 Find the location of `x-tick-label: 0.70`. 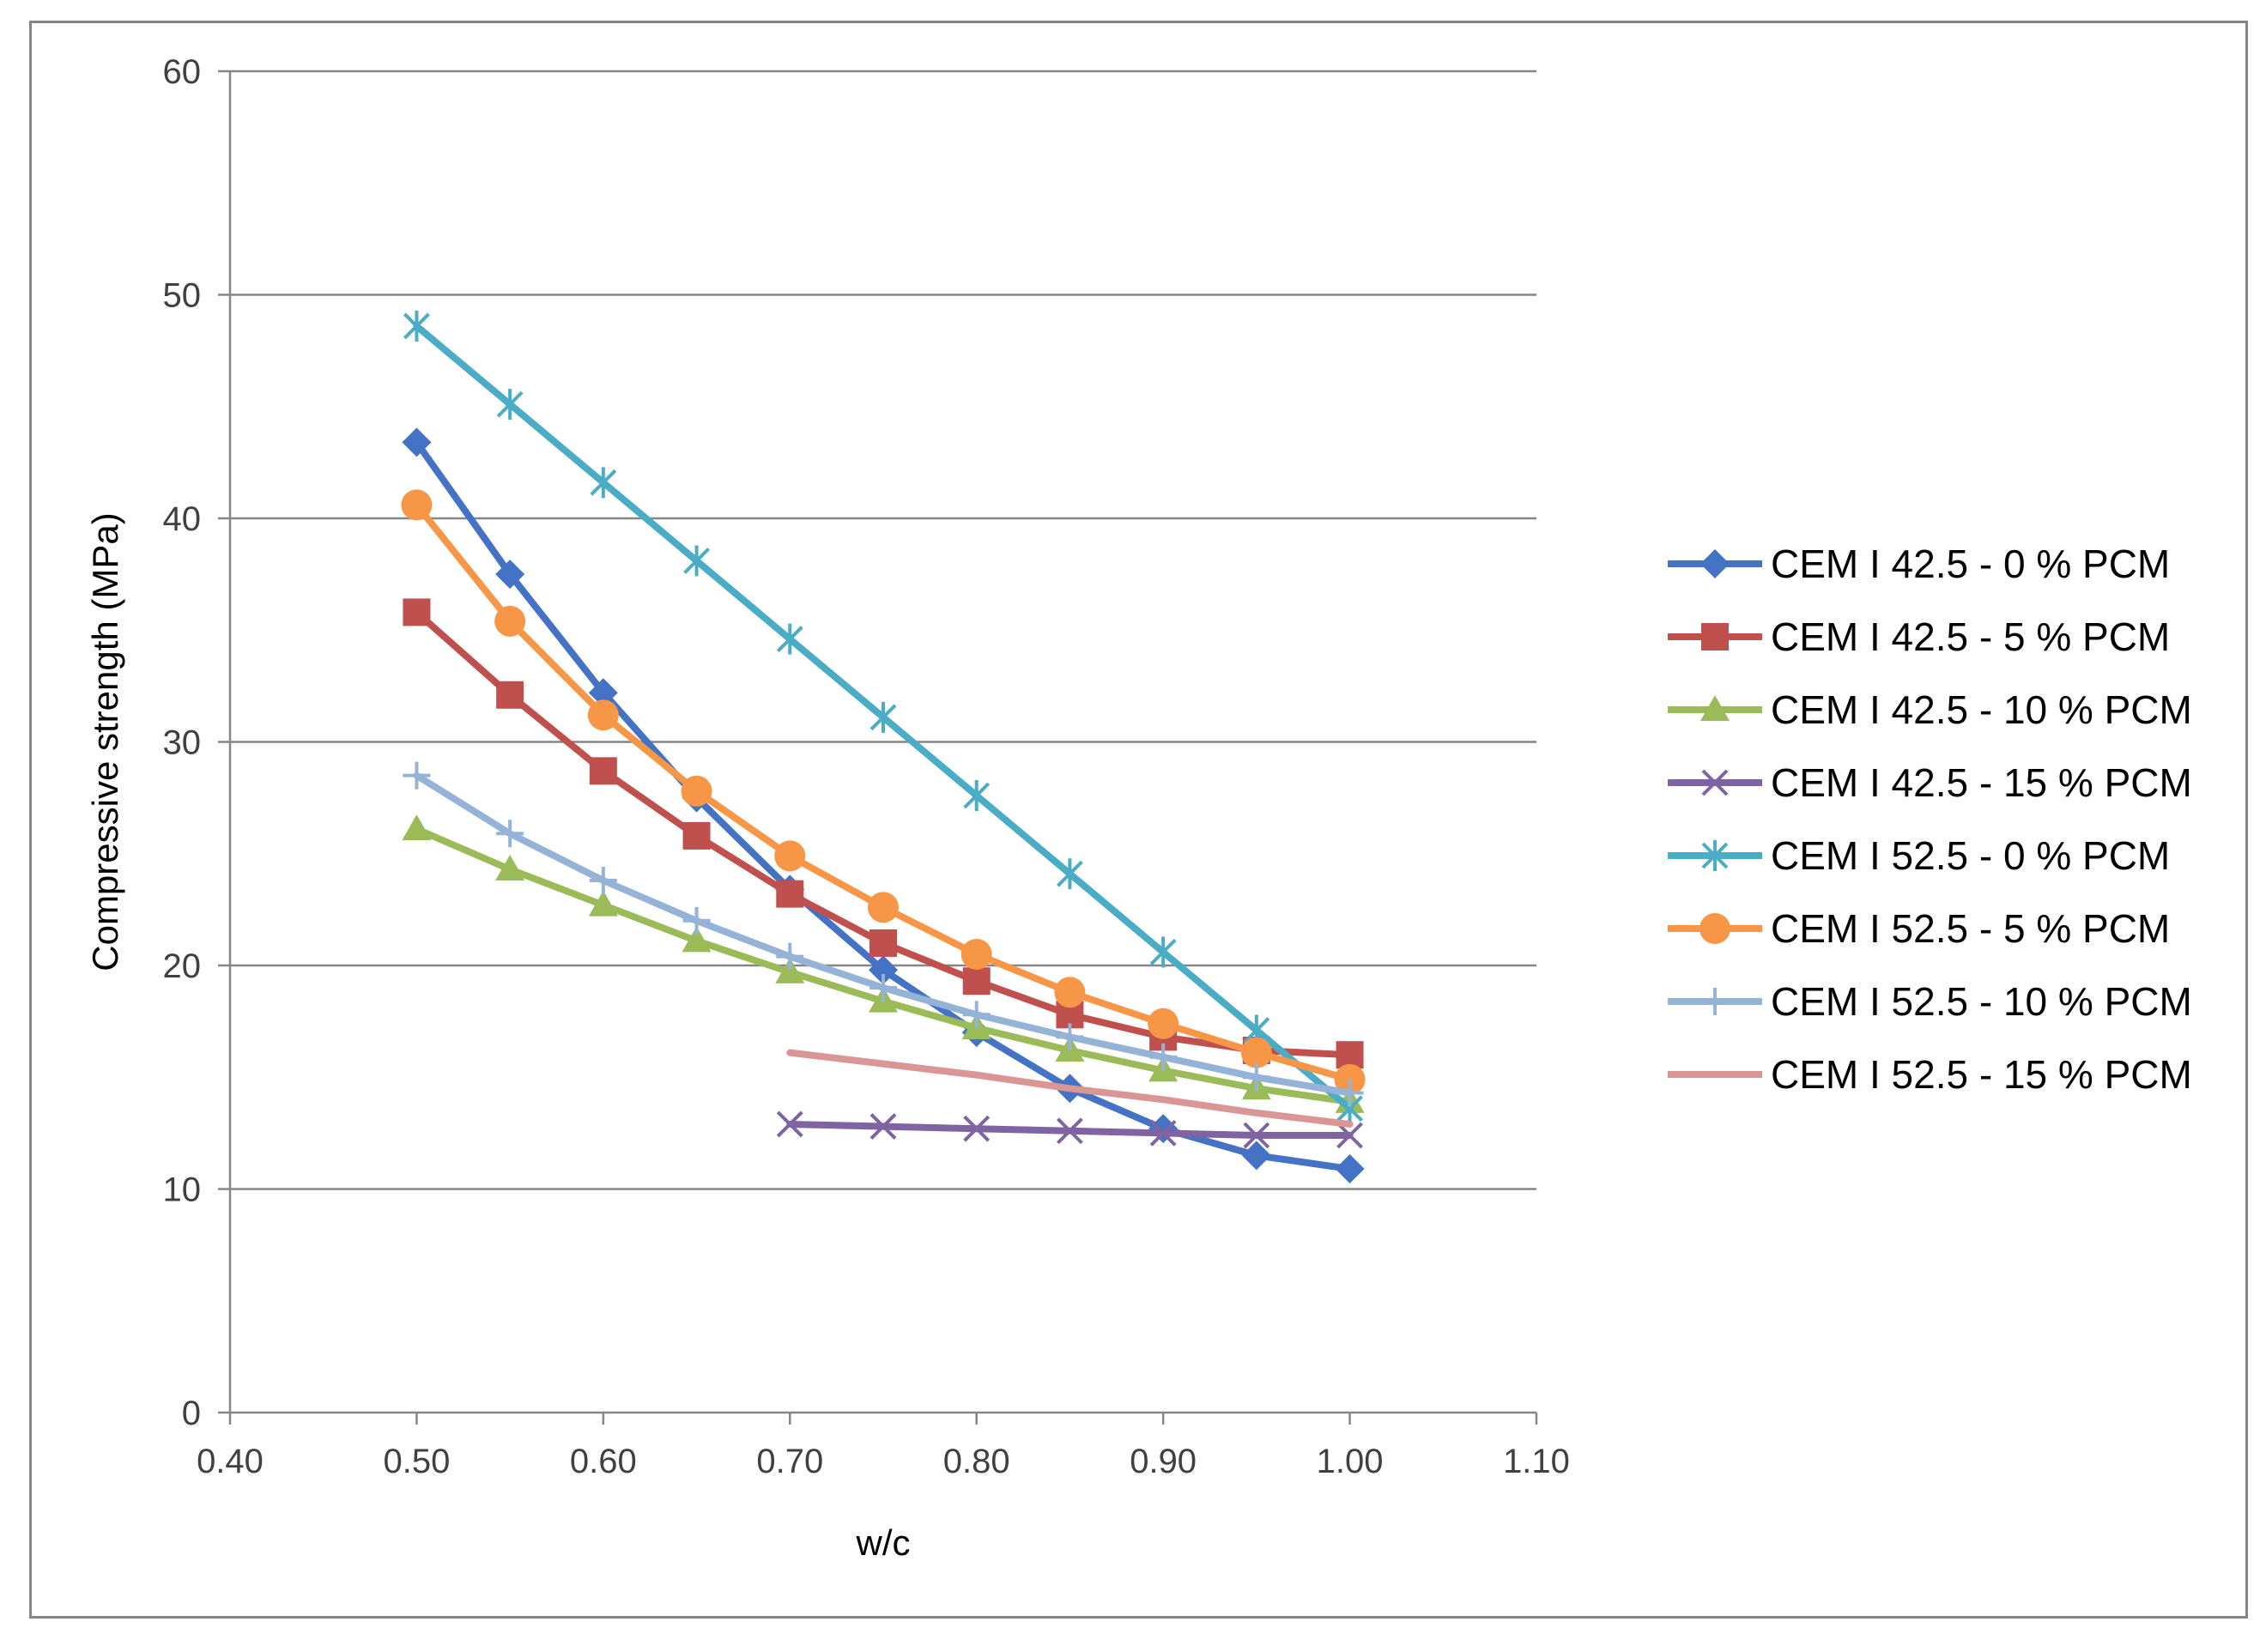

x-tick-label: 0.70 is located at coordinates (789, 1461).